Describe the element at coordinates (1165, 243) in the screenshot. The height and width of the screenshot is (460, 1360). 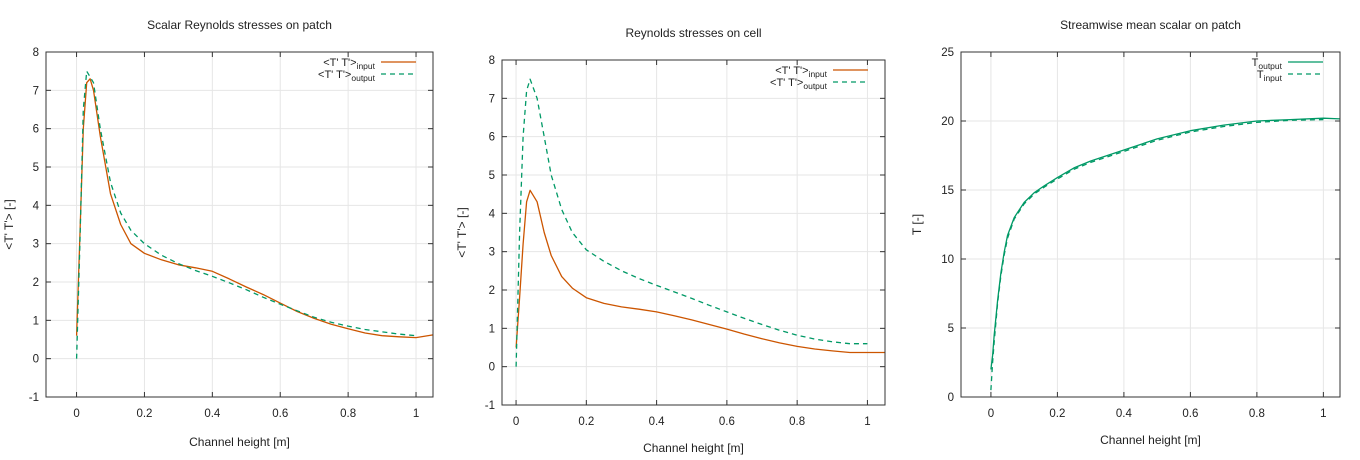
I see `series-line-output` at that location.